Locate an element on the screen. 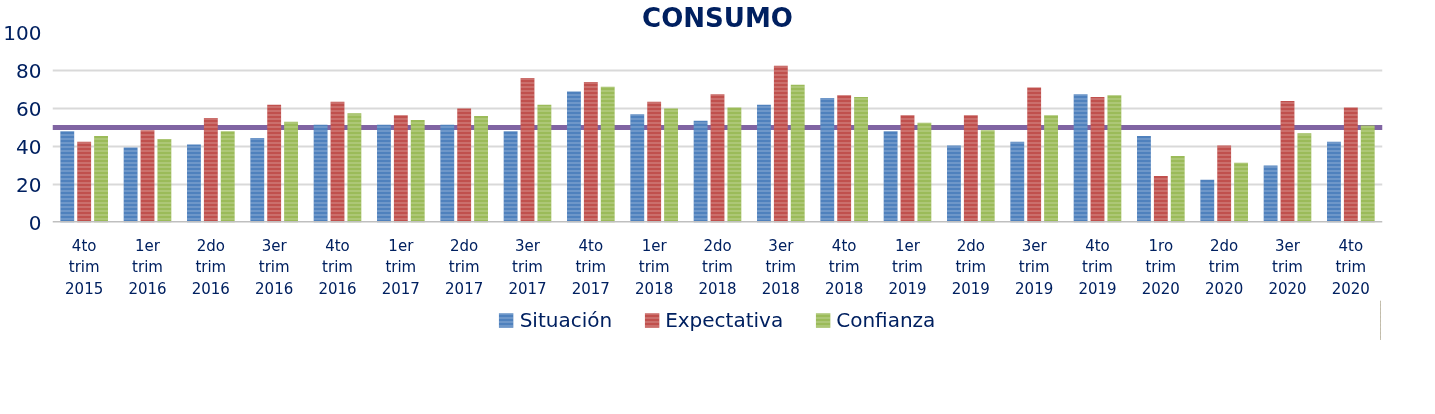 The height and width of the screenshot is (414, 1435). x-tick-label: 1er trim 2017 is located at coordinates (400, 267).